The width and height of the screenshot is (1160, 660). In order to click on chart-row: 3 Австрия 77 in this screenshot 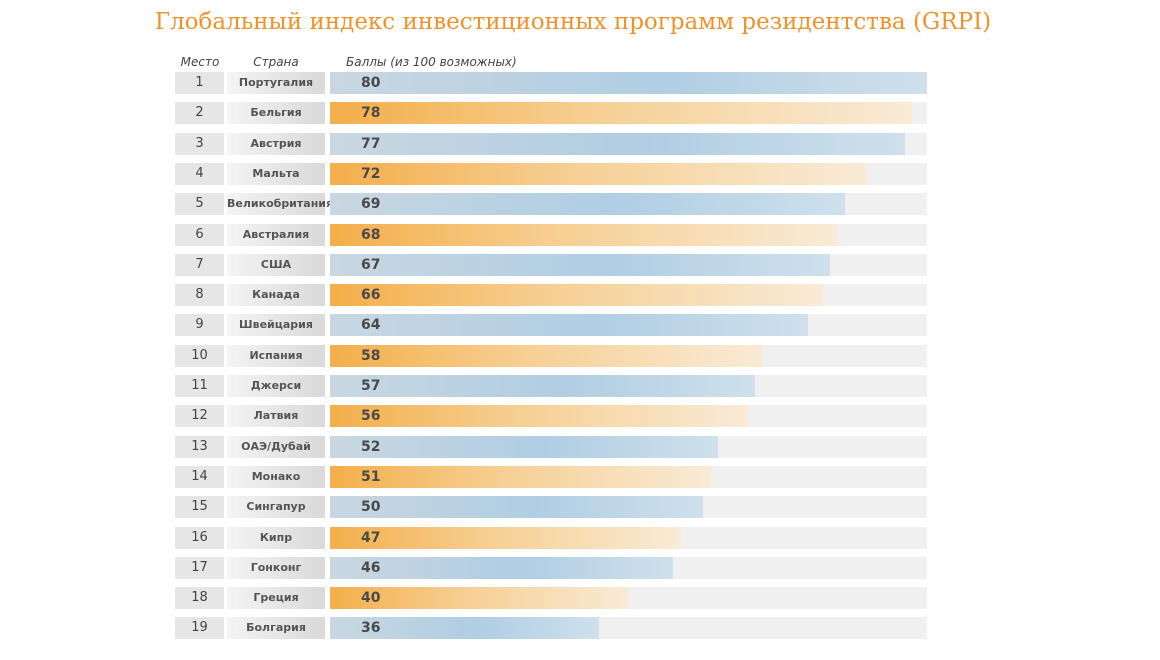, I will do `click(551, 144)`.